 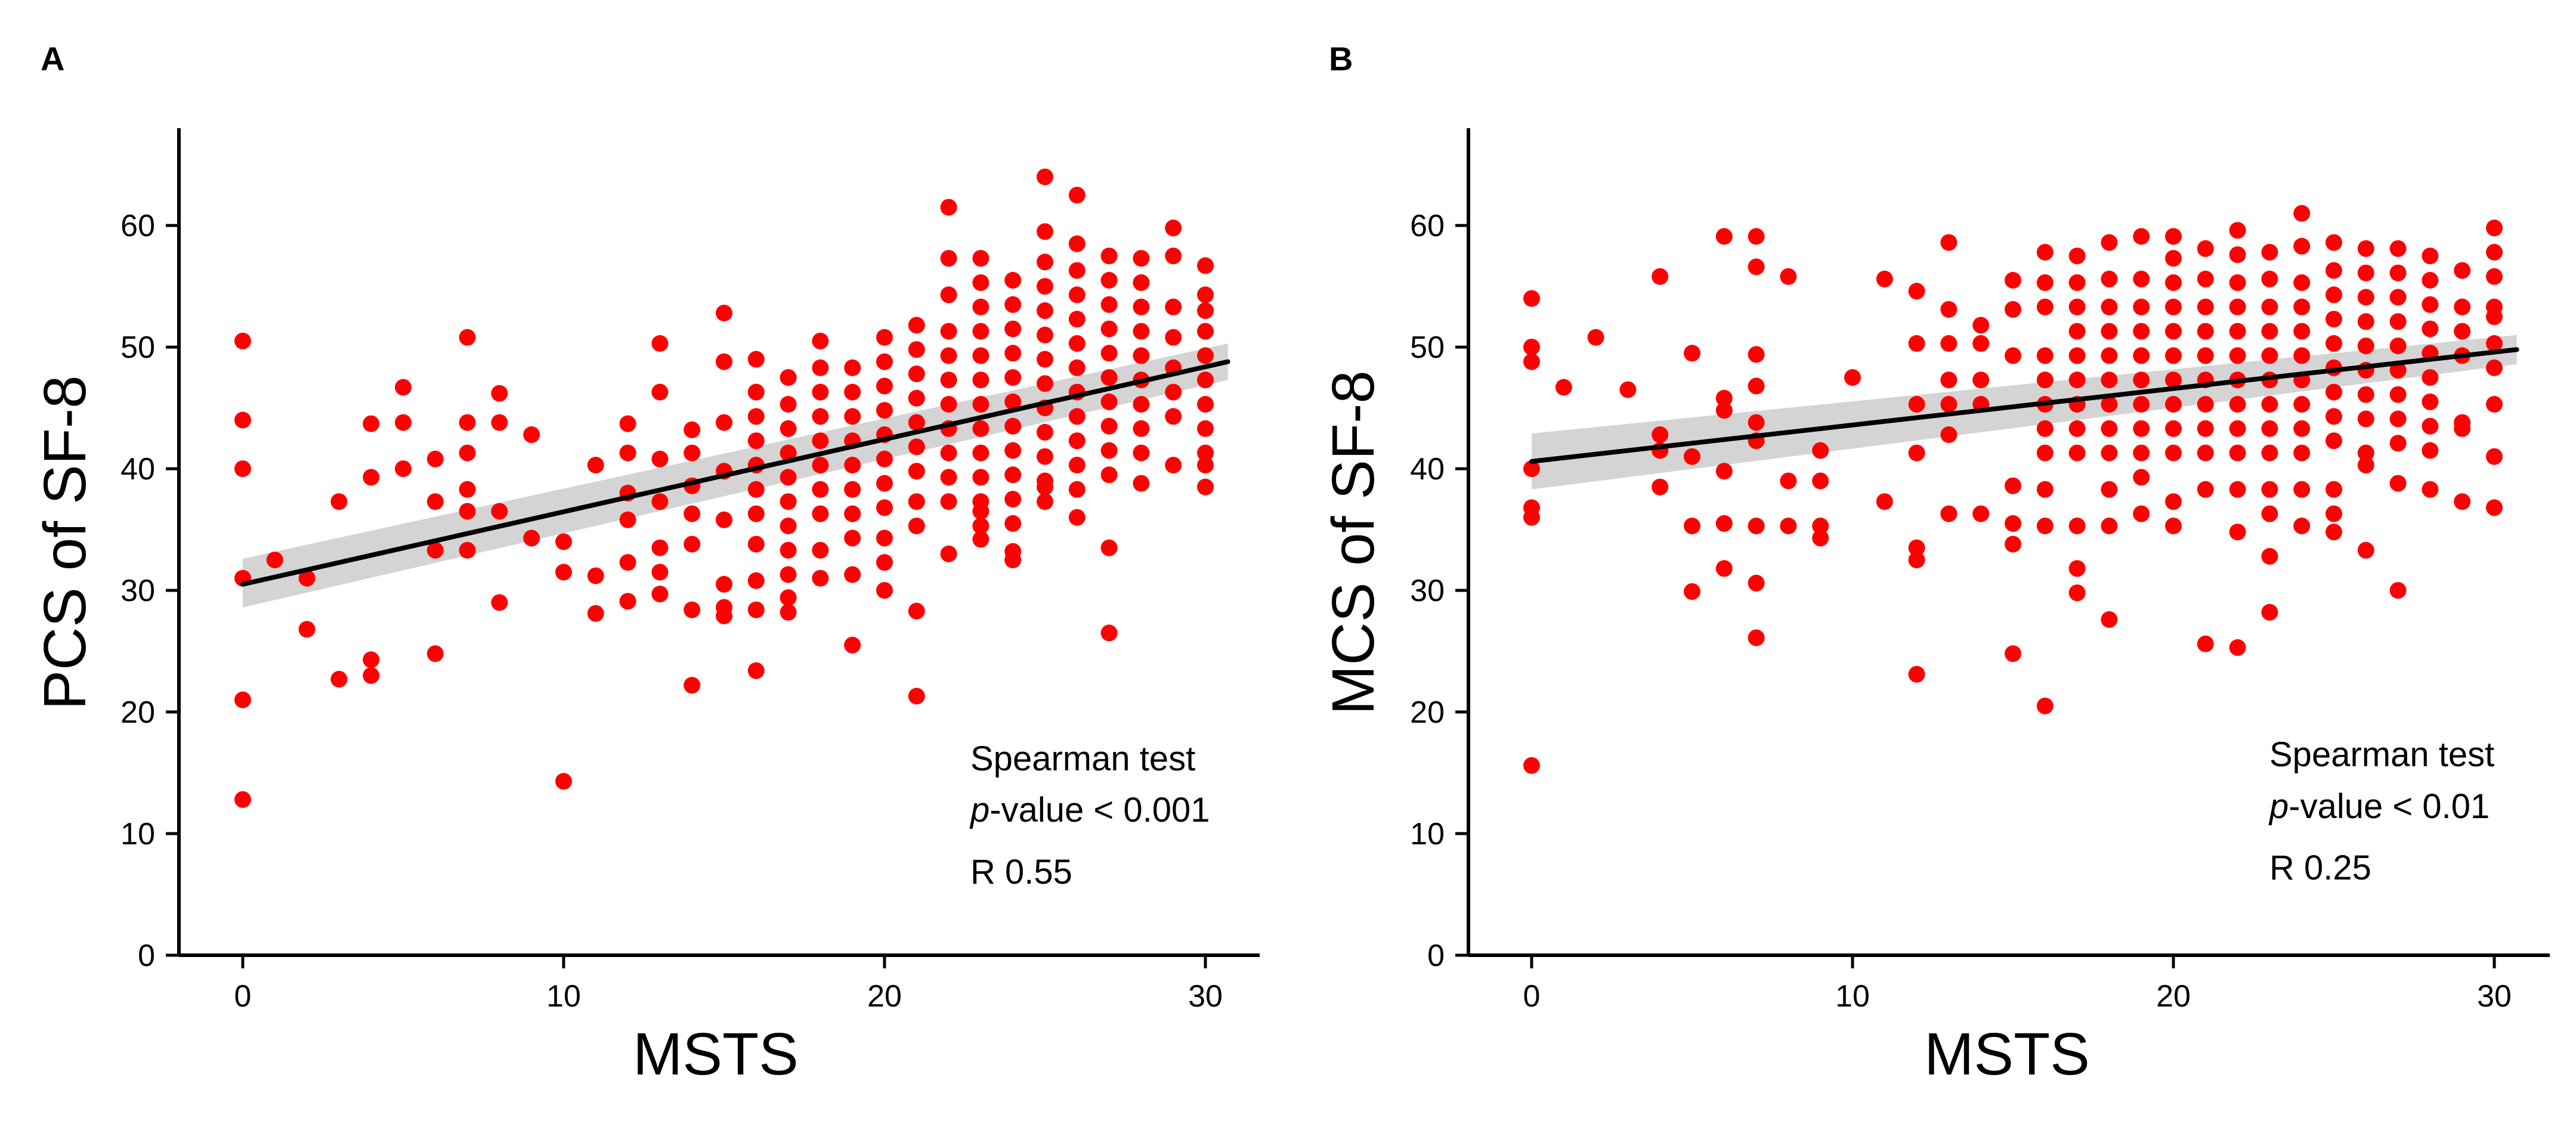 What do you see at coordinates (1532, 996) in the screenshot?
I see `x-tick-label: 0` at bounding box center [1532, 996].